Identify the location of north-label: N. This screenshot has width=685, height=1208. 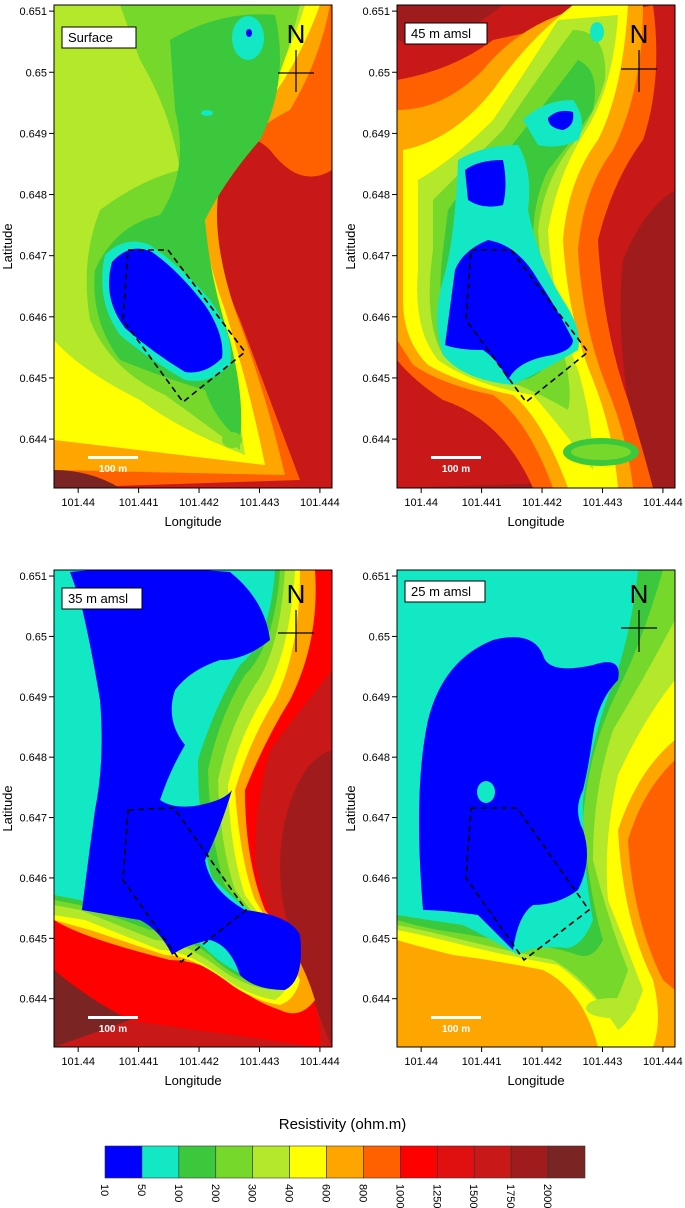
(639, 594).